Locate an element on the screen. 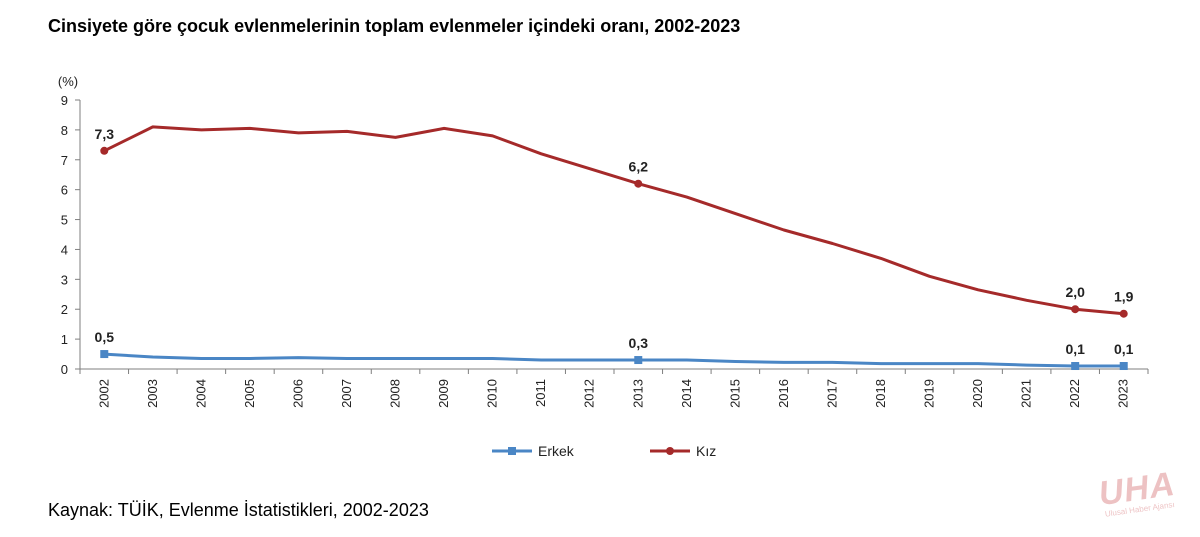 The image size is (1200, 537). x-tick-label: 2002 is located at coordinates (103, 393).